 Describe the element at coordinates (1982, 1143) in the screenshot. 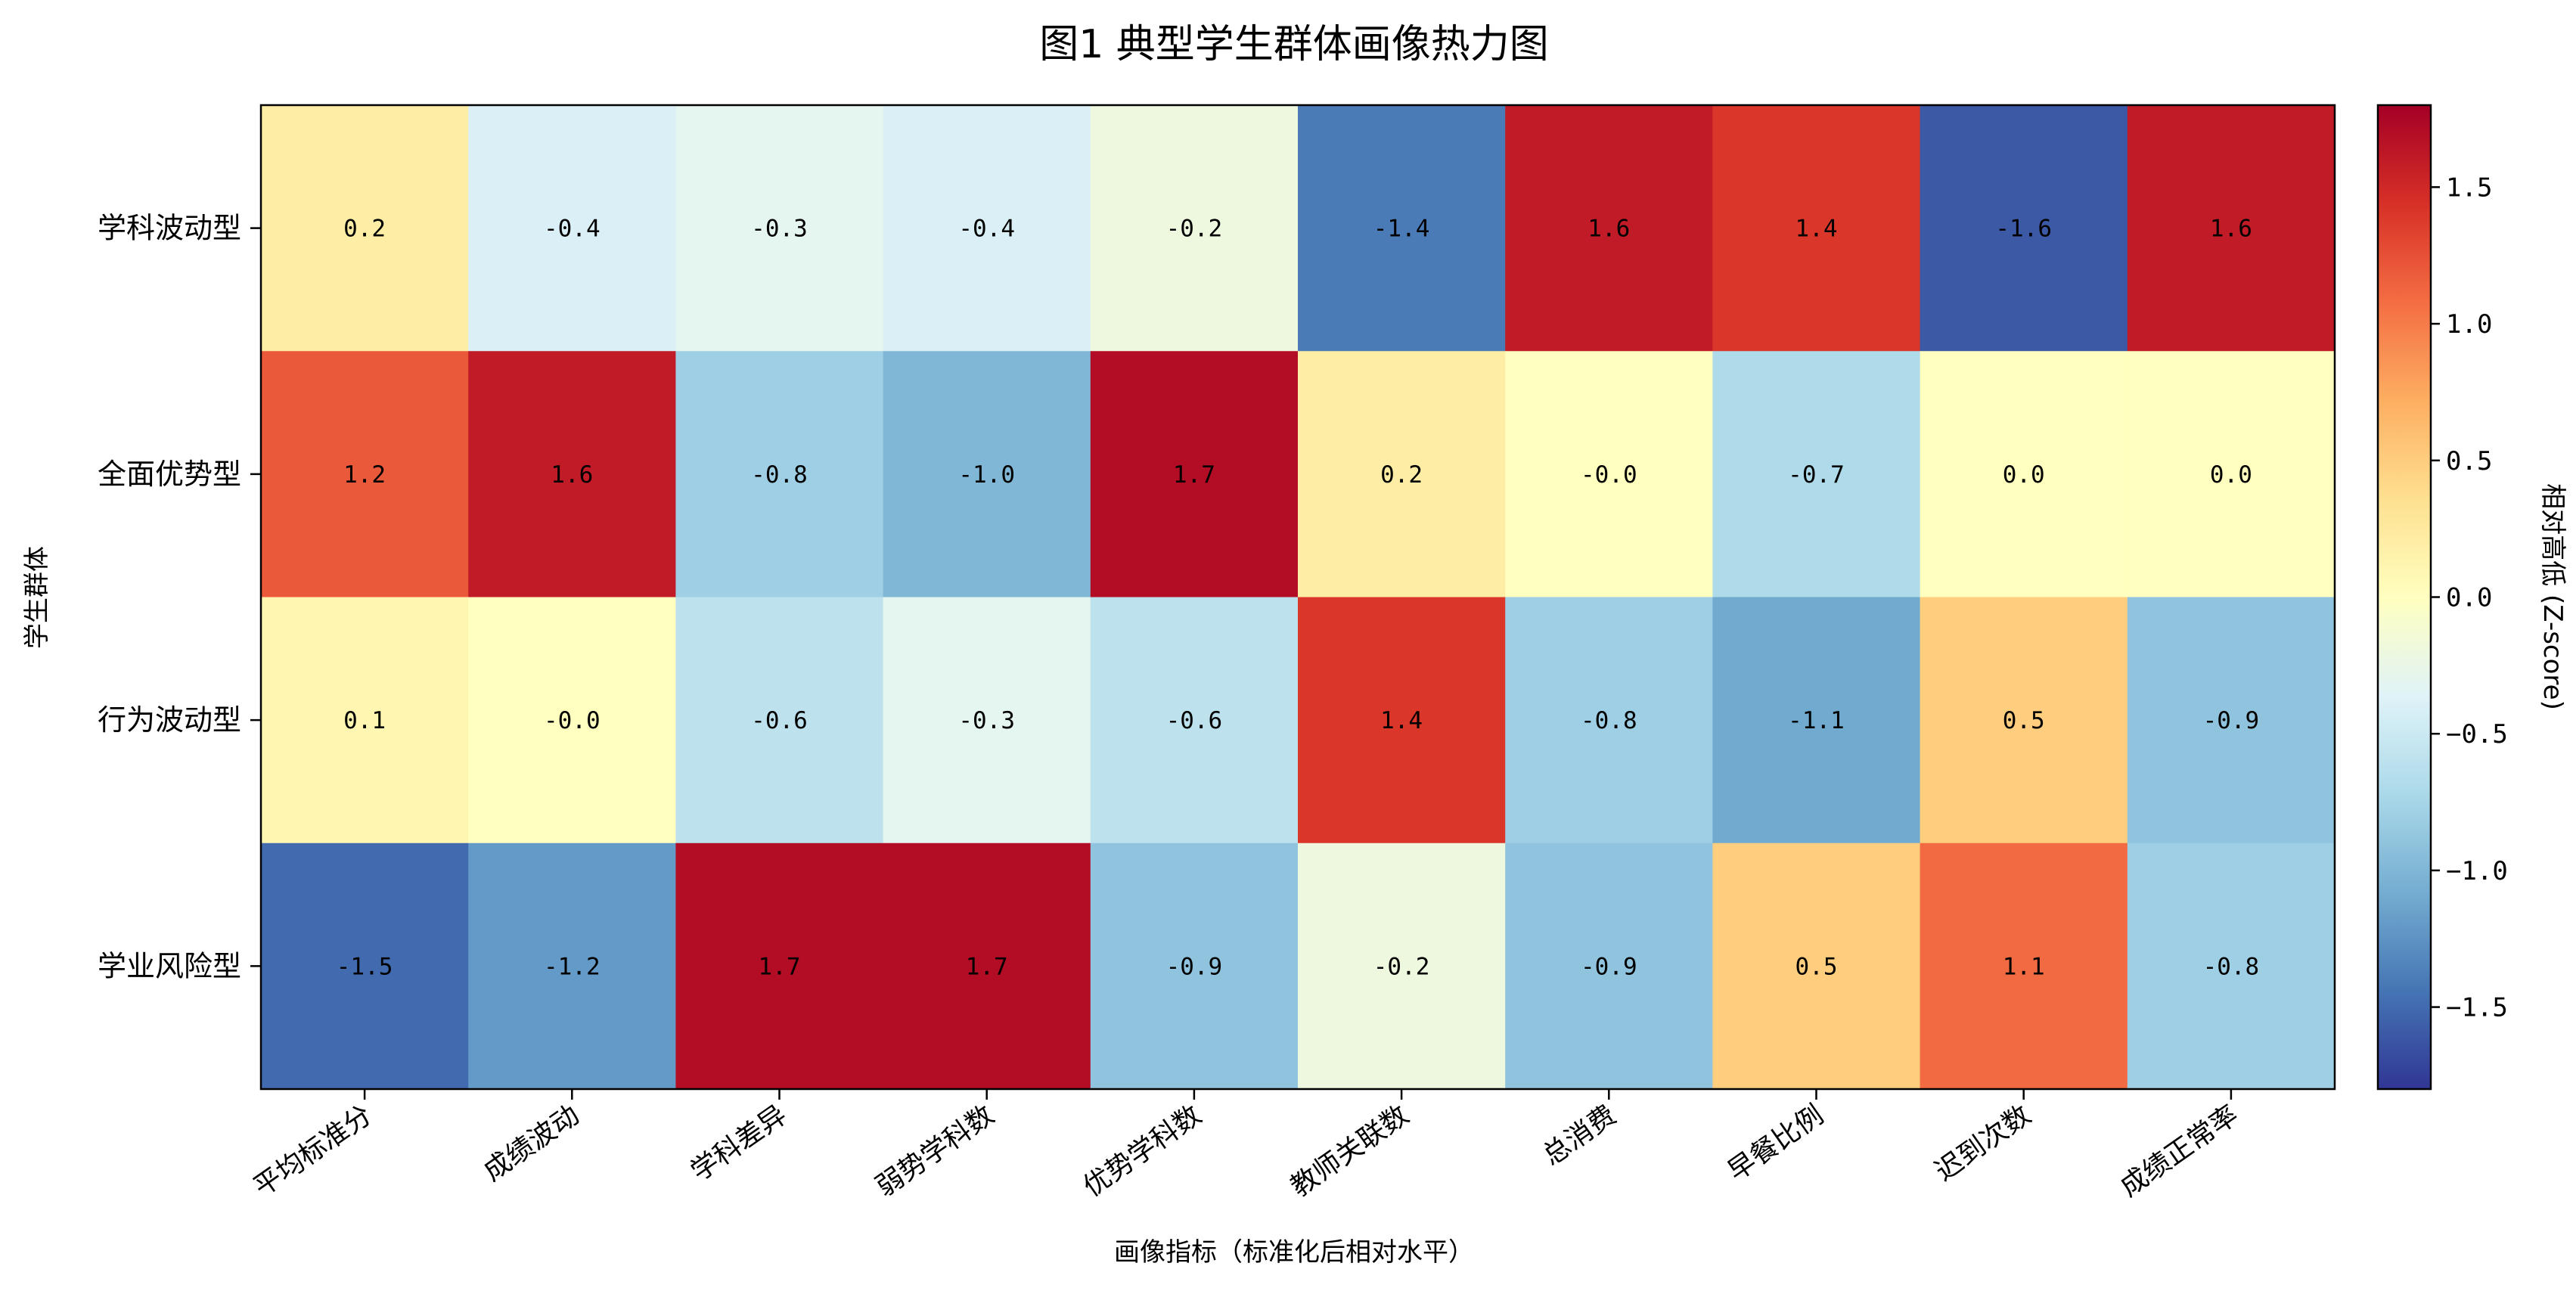

I see `x-tick-label: 迟到次数` at that location.